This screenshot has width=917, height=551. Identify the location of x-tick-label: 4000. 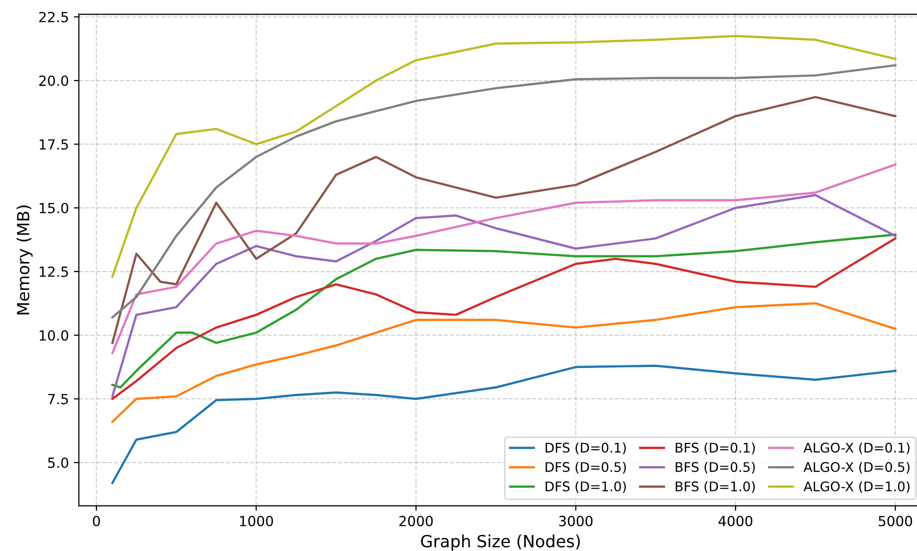
(735, 521).